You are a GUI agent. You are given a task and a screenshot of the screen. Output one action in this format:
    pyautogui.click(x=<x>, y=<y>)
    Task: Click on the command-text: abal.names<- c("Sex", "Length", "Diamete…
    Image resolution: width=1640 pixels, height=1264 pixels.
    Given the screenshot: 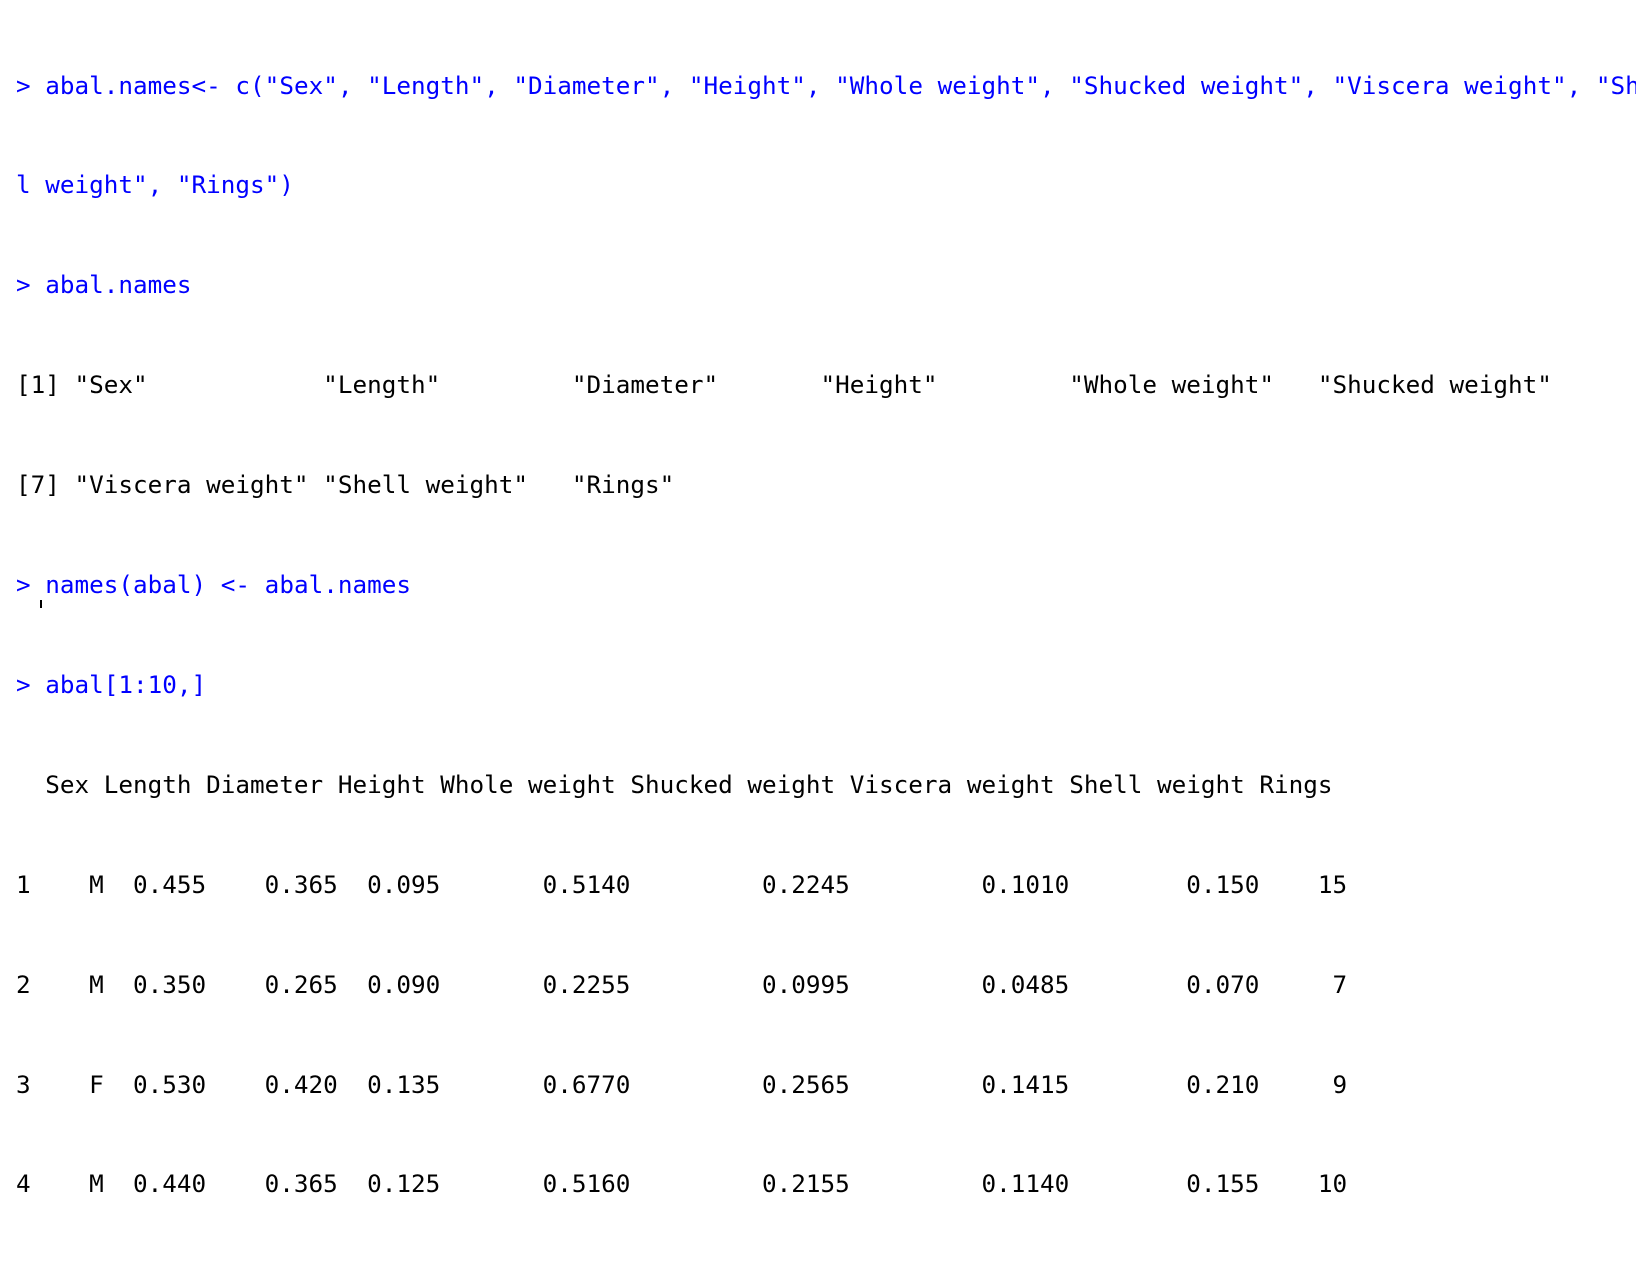 What is the action you would take?
    pyautogui.click(x=840, y=85)
    